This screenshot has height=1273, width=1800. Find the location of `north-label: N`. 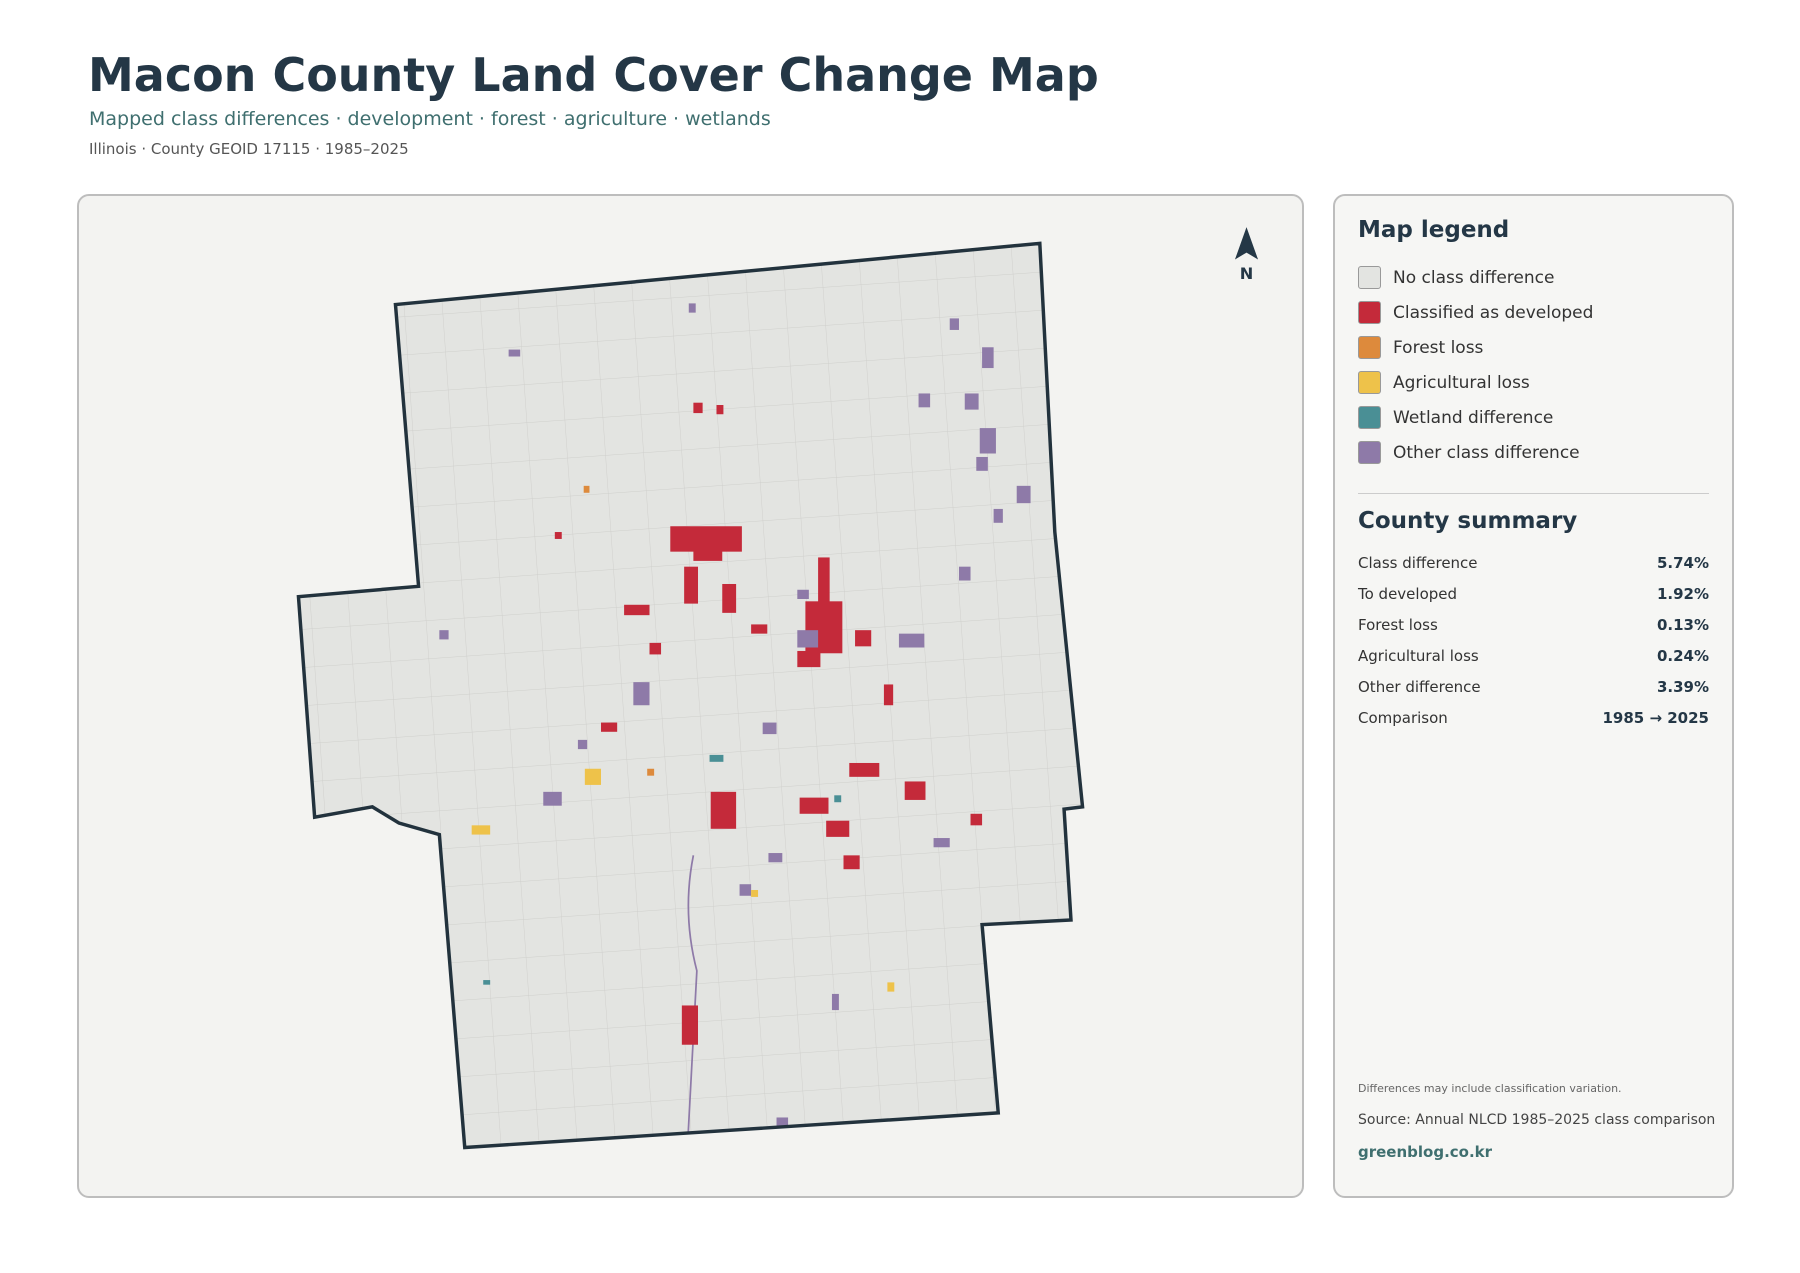

north-label: N is located at coordinates (1247, 273).